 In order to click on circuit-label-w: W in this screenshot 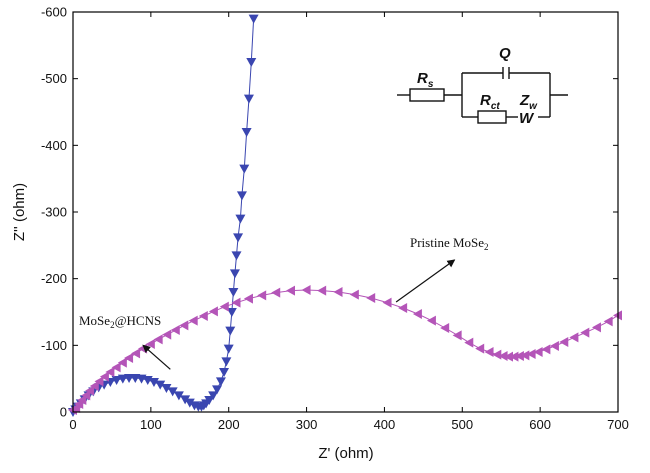, I will do `click(527, 118)`.